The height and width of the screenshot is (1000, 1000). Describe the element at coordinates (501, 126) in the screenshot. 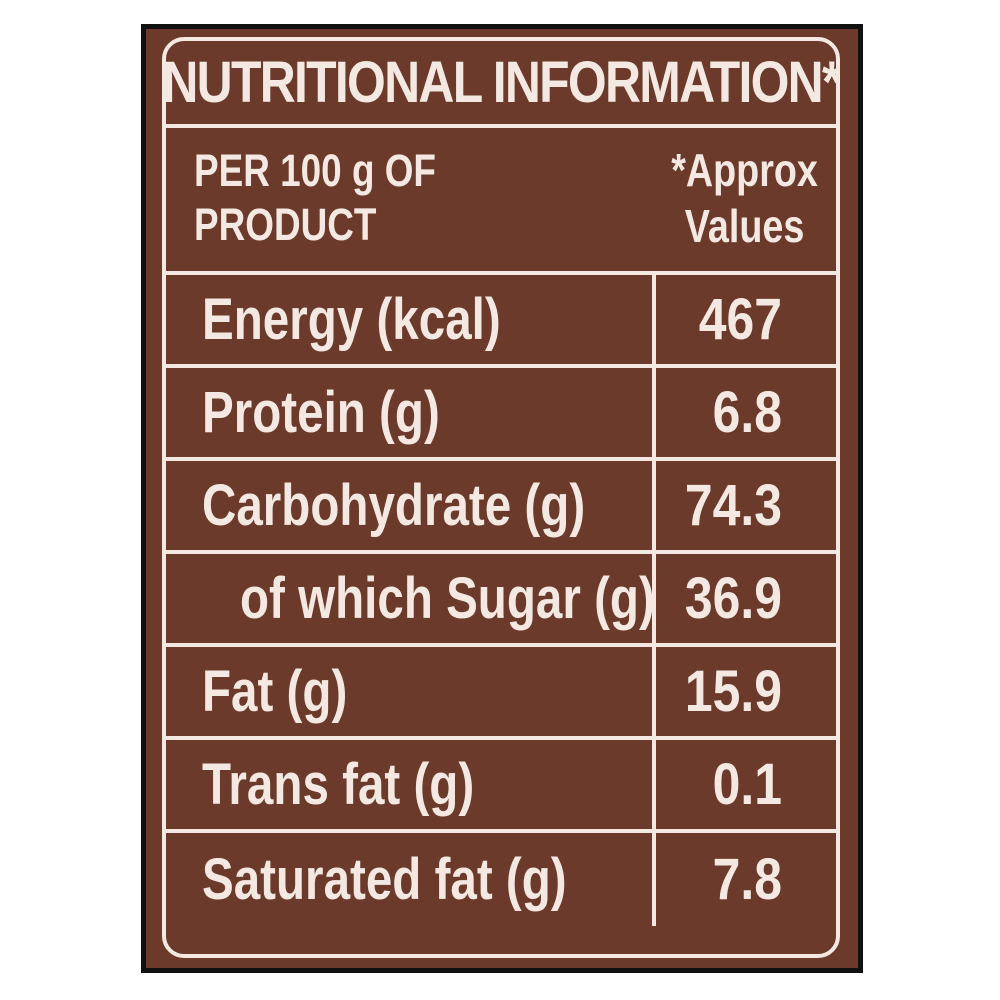

I see `title-divider` at that location.